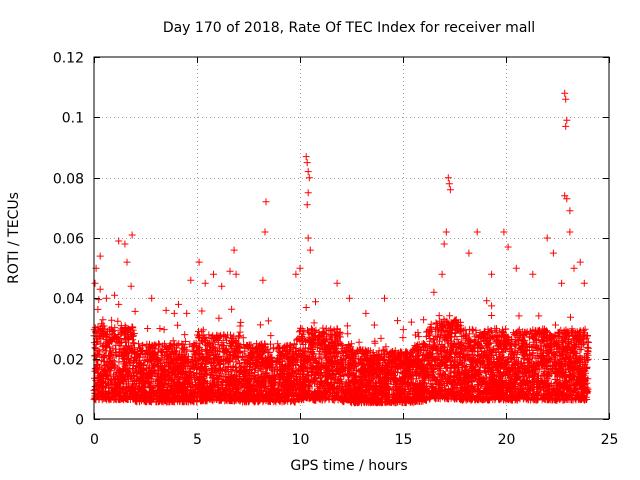 The width and height of the screenshot is (640, 480). I want to click on y-tick-label: 0.02, so click(68, 361).